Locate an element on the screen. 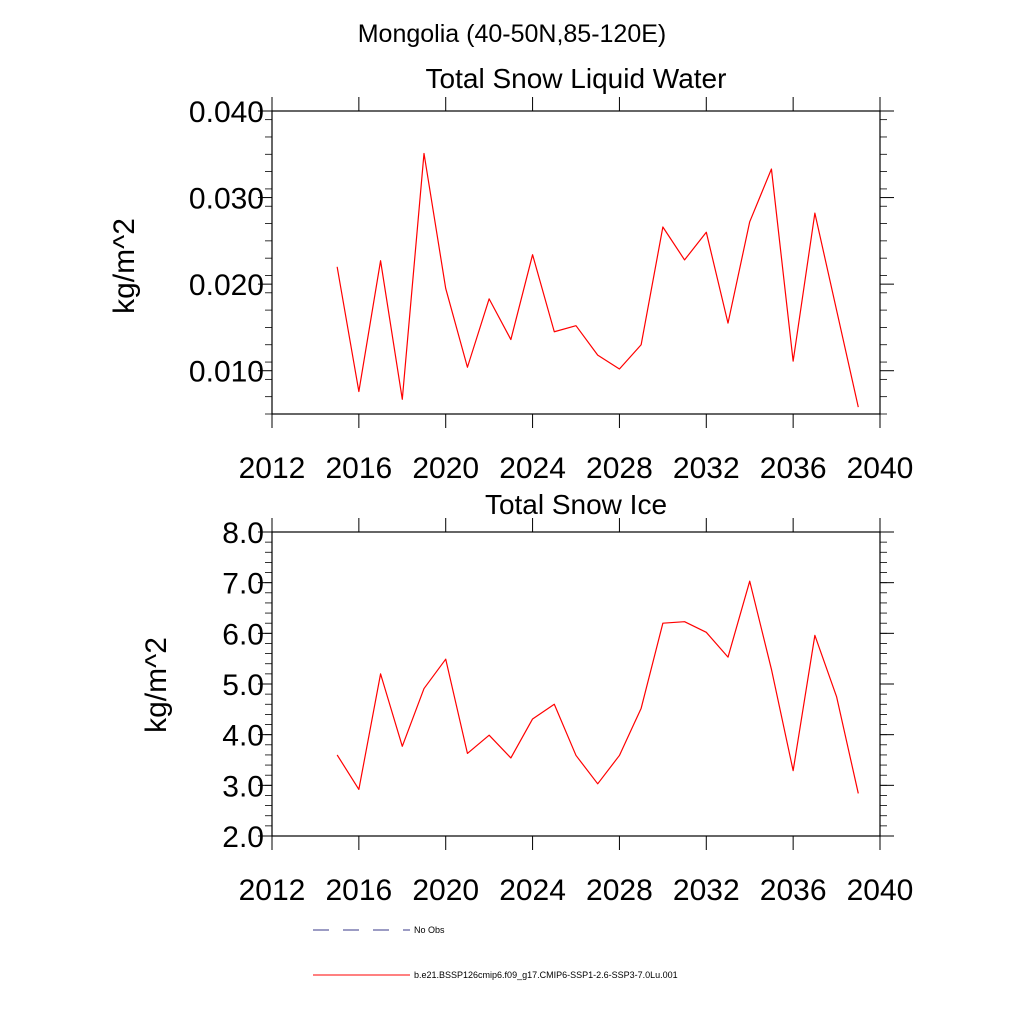  y-tick-label: 2.0 is located at coordinates (243, 837).